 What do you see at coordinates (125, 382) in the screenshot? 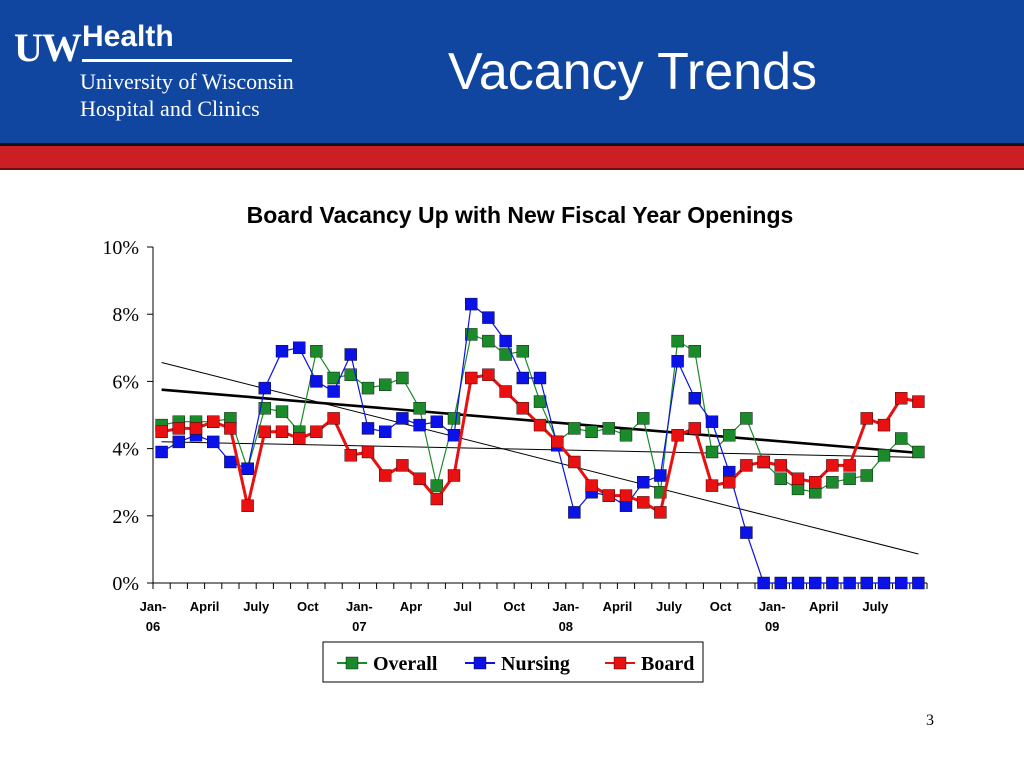
I see `y-tick-label: 6%` at bounding box center [125, 382].